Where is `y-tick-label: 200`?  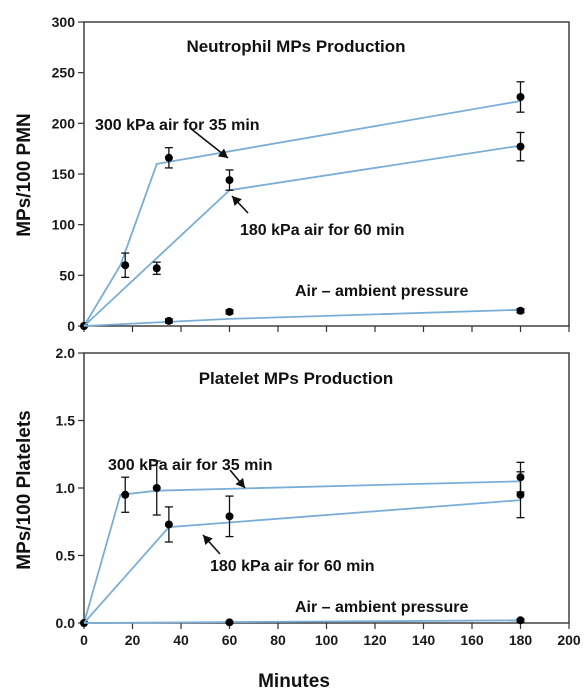 y-tick-label: 200 is located at coordinates (64, 123).